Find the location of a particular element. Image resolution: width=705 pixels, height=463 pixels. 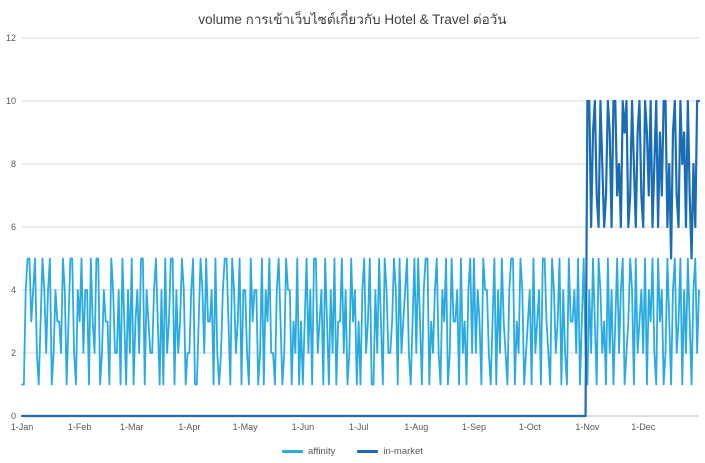

x-tick-label: 1-Jun is located at coordinates (303, 427).